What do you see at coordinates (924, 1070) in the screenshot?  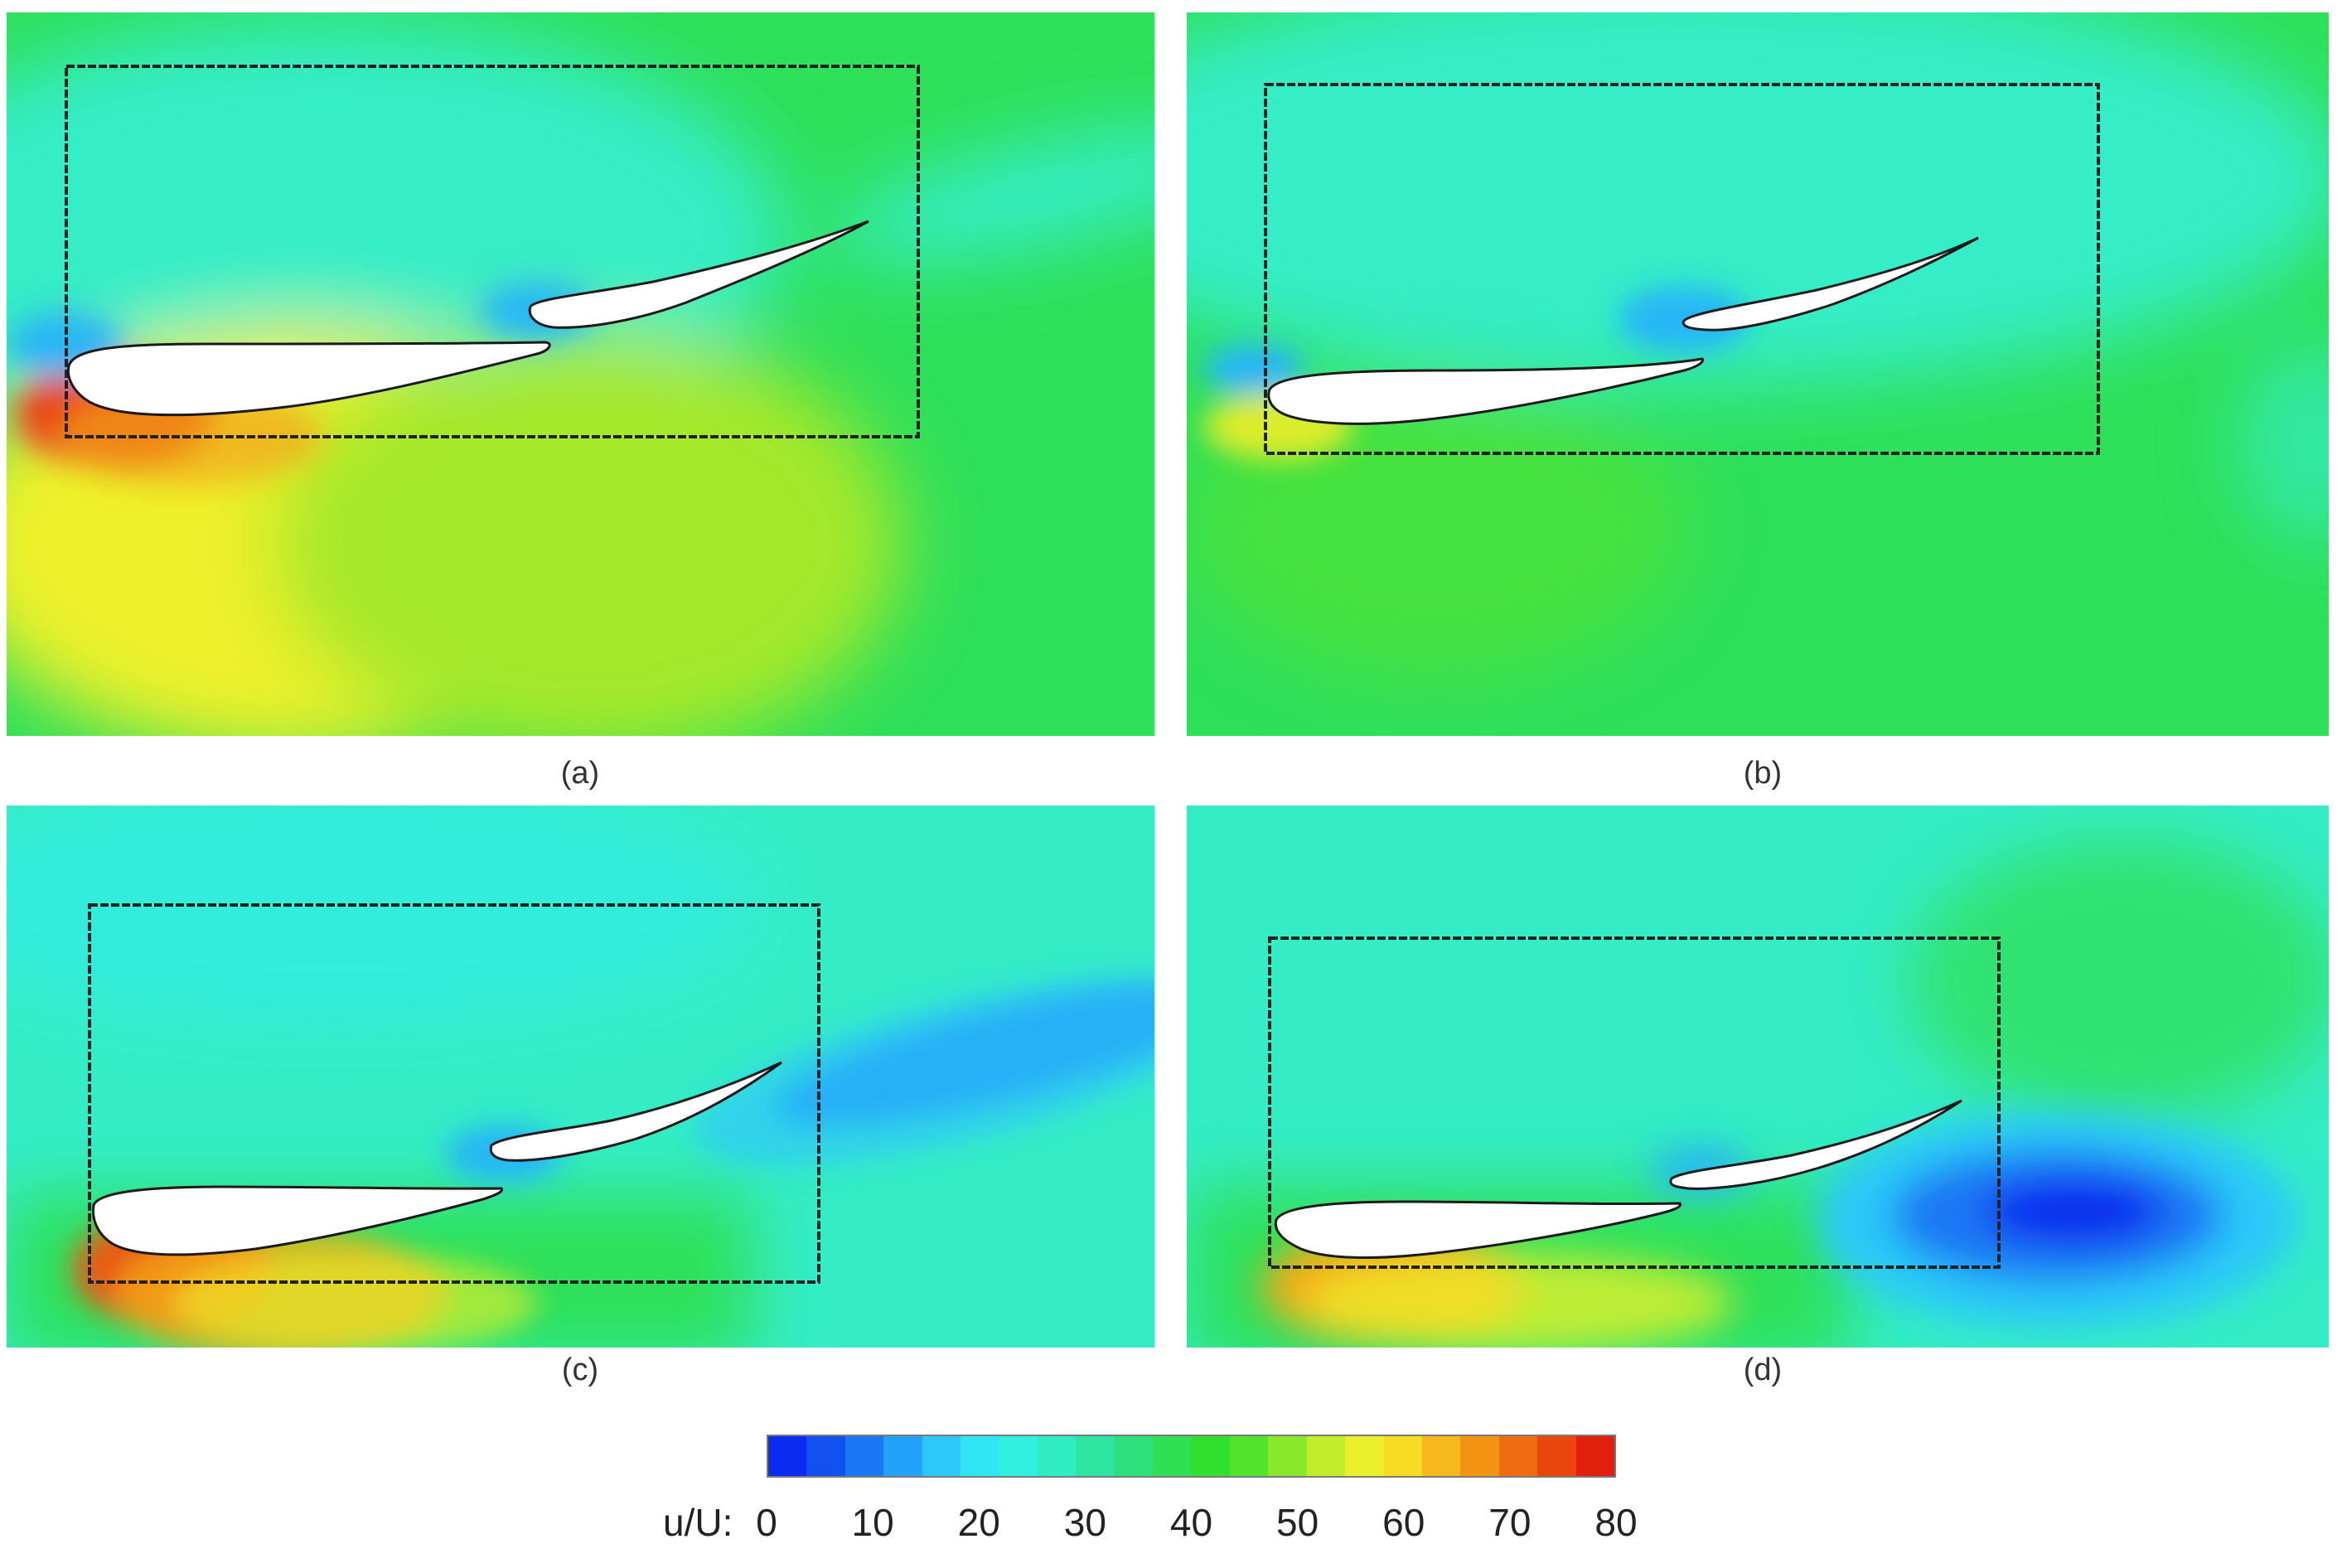 I see `wake-light-blue` at bounding box center [924, 1070].